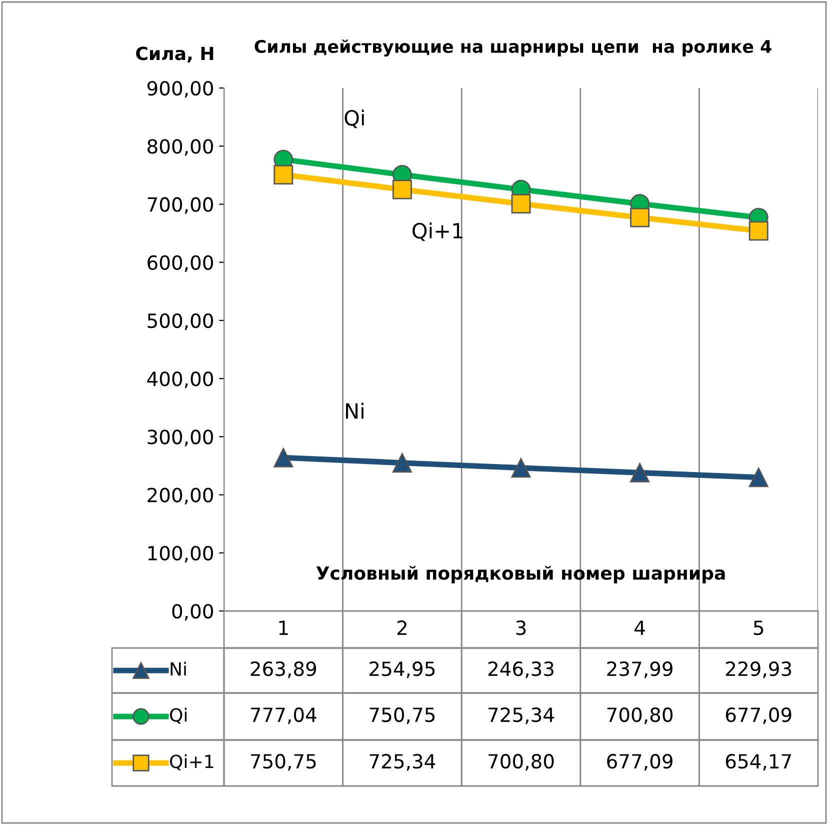 This screenshot has width=829, height=825. What do you see at coordinates (178, 716) in the screenshot?
I see `legend-label: Qi` at bounding box center [178, 716].